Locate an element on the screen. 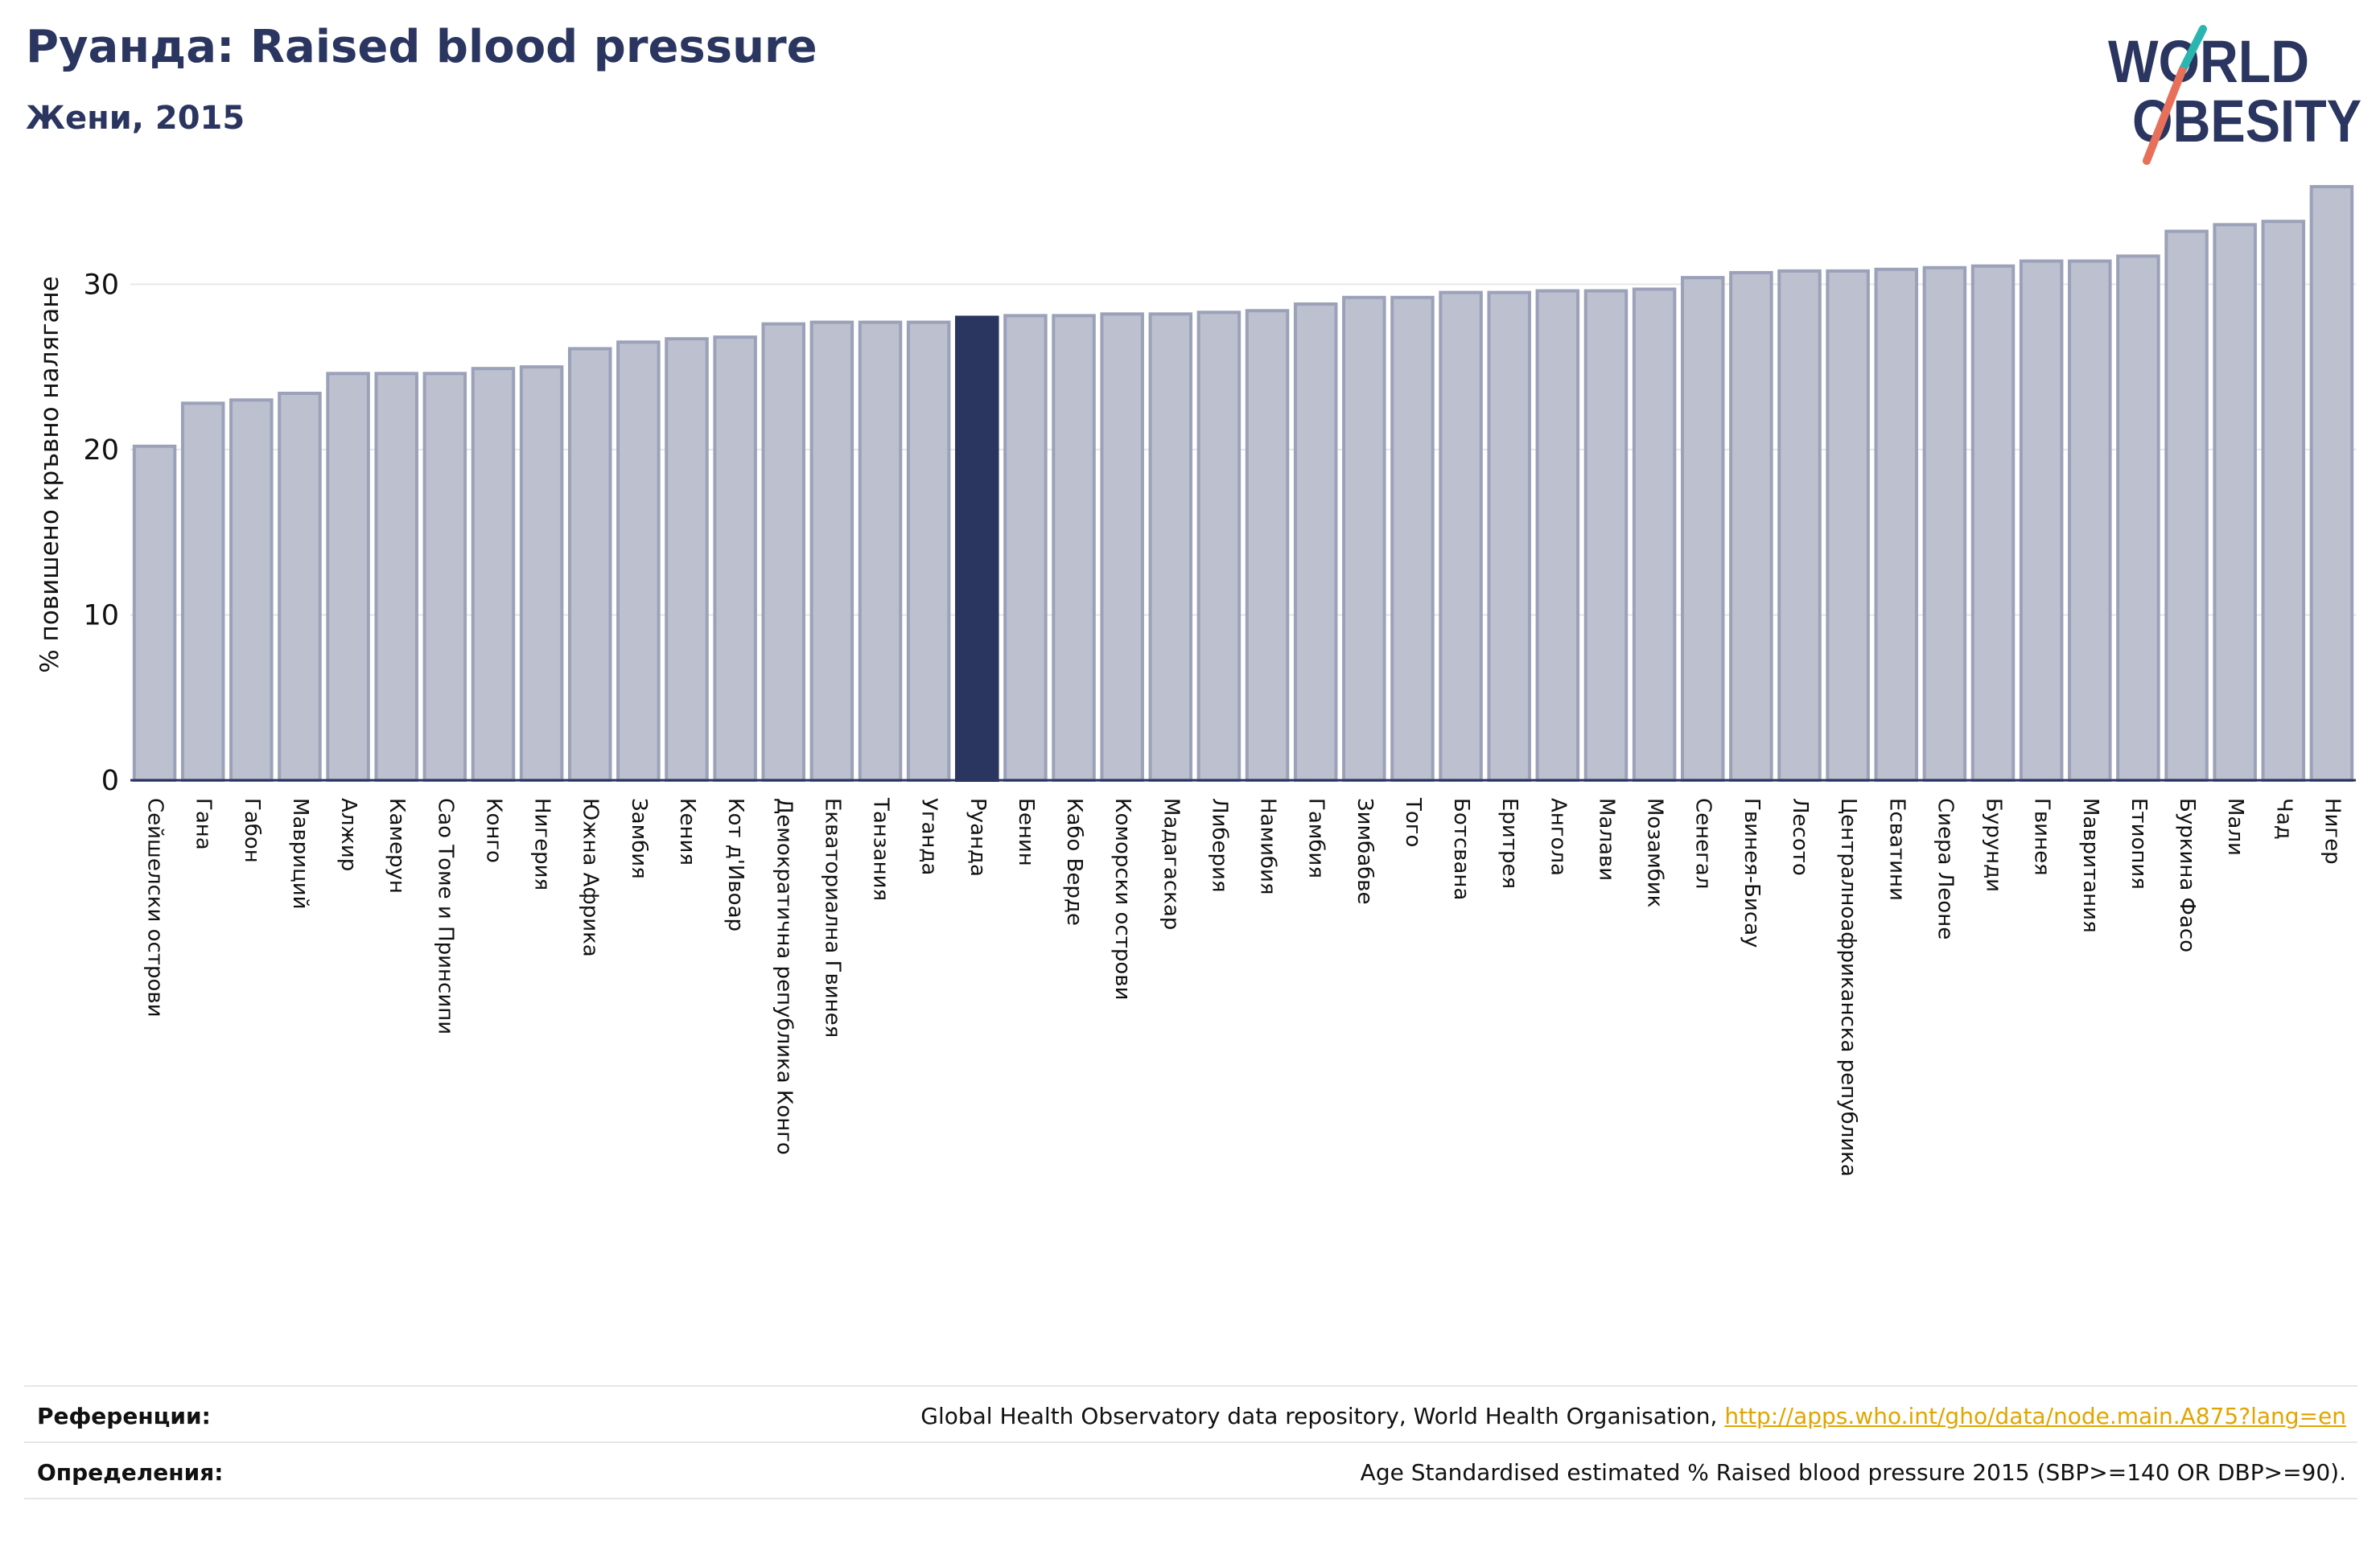 This screenshot has width=2380, height=1542. x-tick-label: Есватини is located at coordinates (1897, 849).